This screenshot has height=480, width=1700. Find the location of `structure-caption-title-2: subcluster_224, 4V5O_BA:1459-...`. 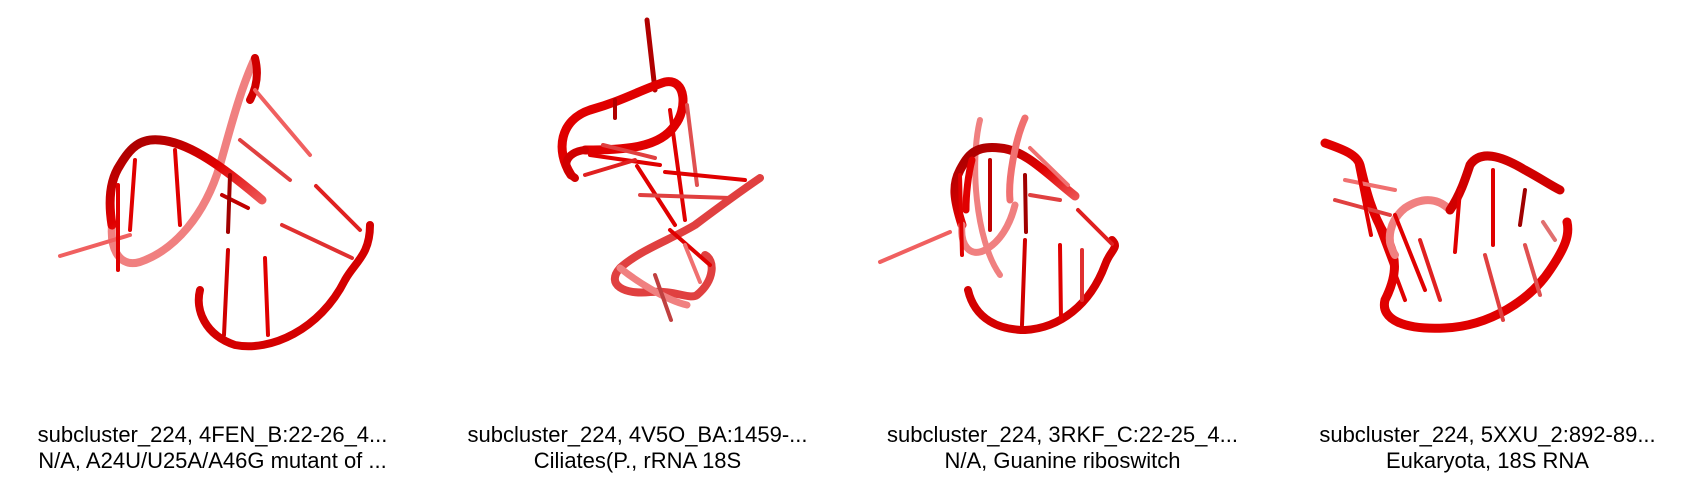

structure-caption-title-2: subcluster_224, 4V5O_BA:1459-... is located at coordinates (637, 434).